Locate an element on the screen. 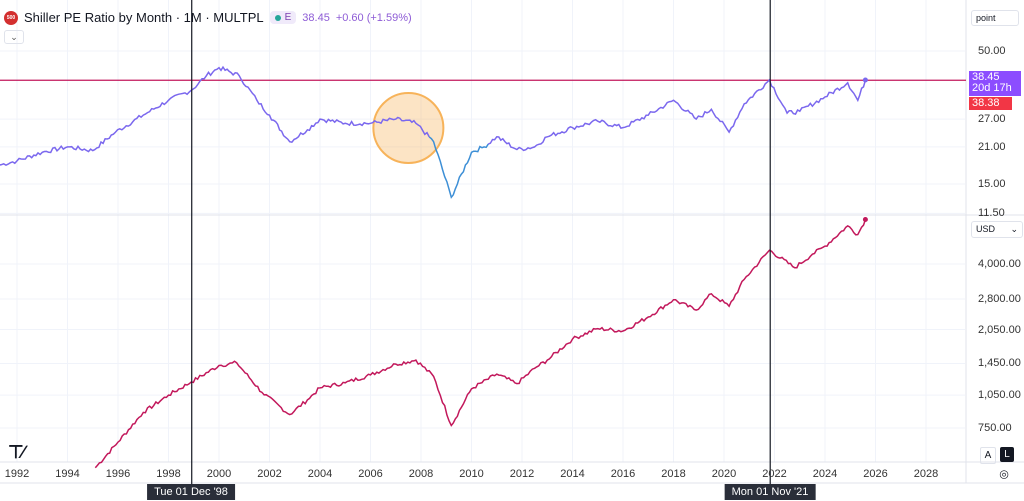  scale-mode-select: point is located at coordinates (995, 18).